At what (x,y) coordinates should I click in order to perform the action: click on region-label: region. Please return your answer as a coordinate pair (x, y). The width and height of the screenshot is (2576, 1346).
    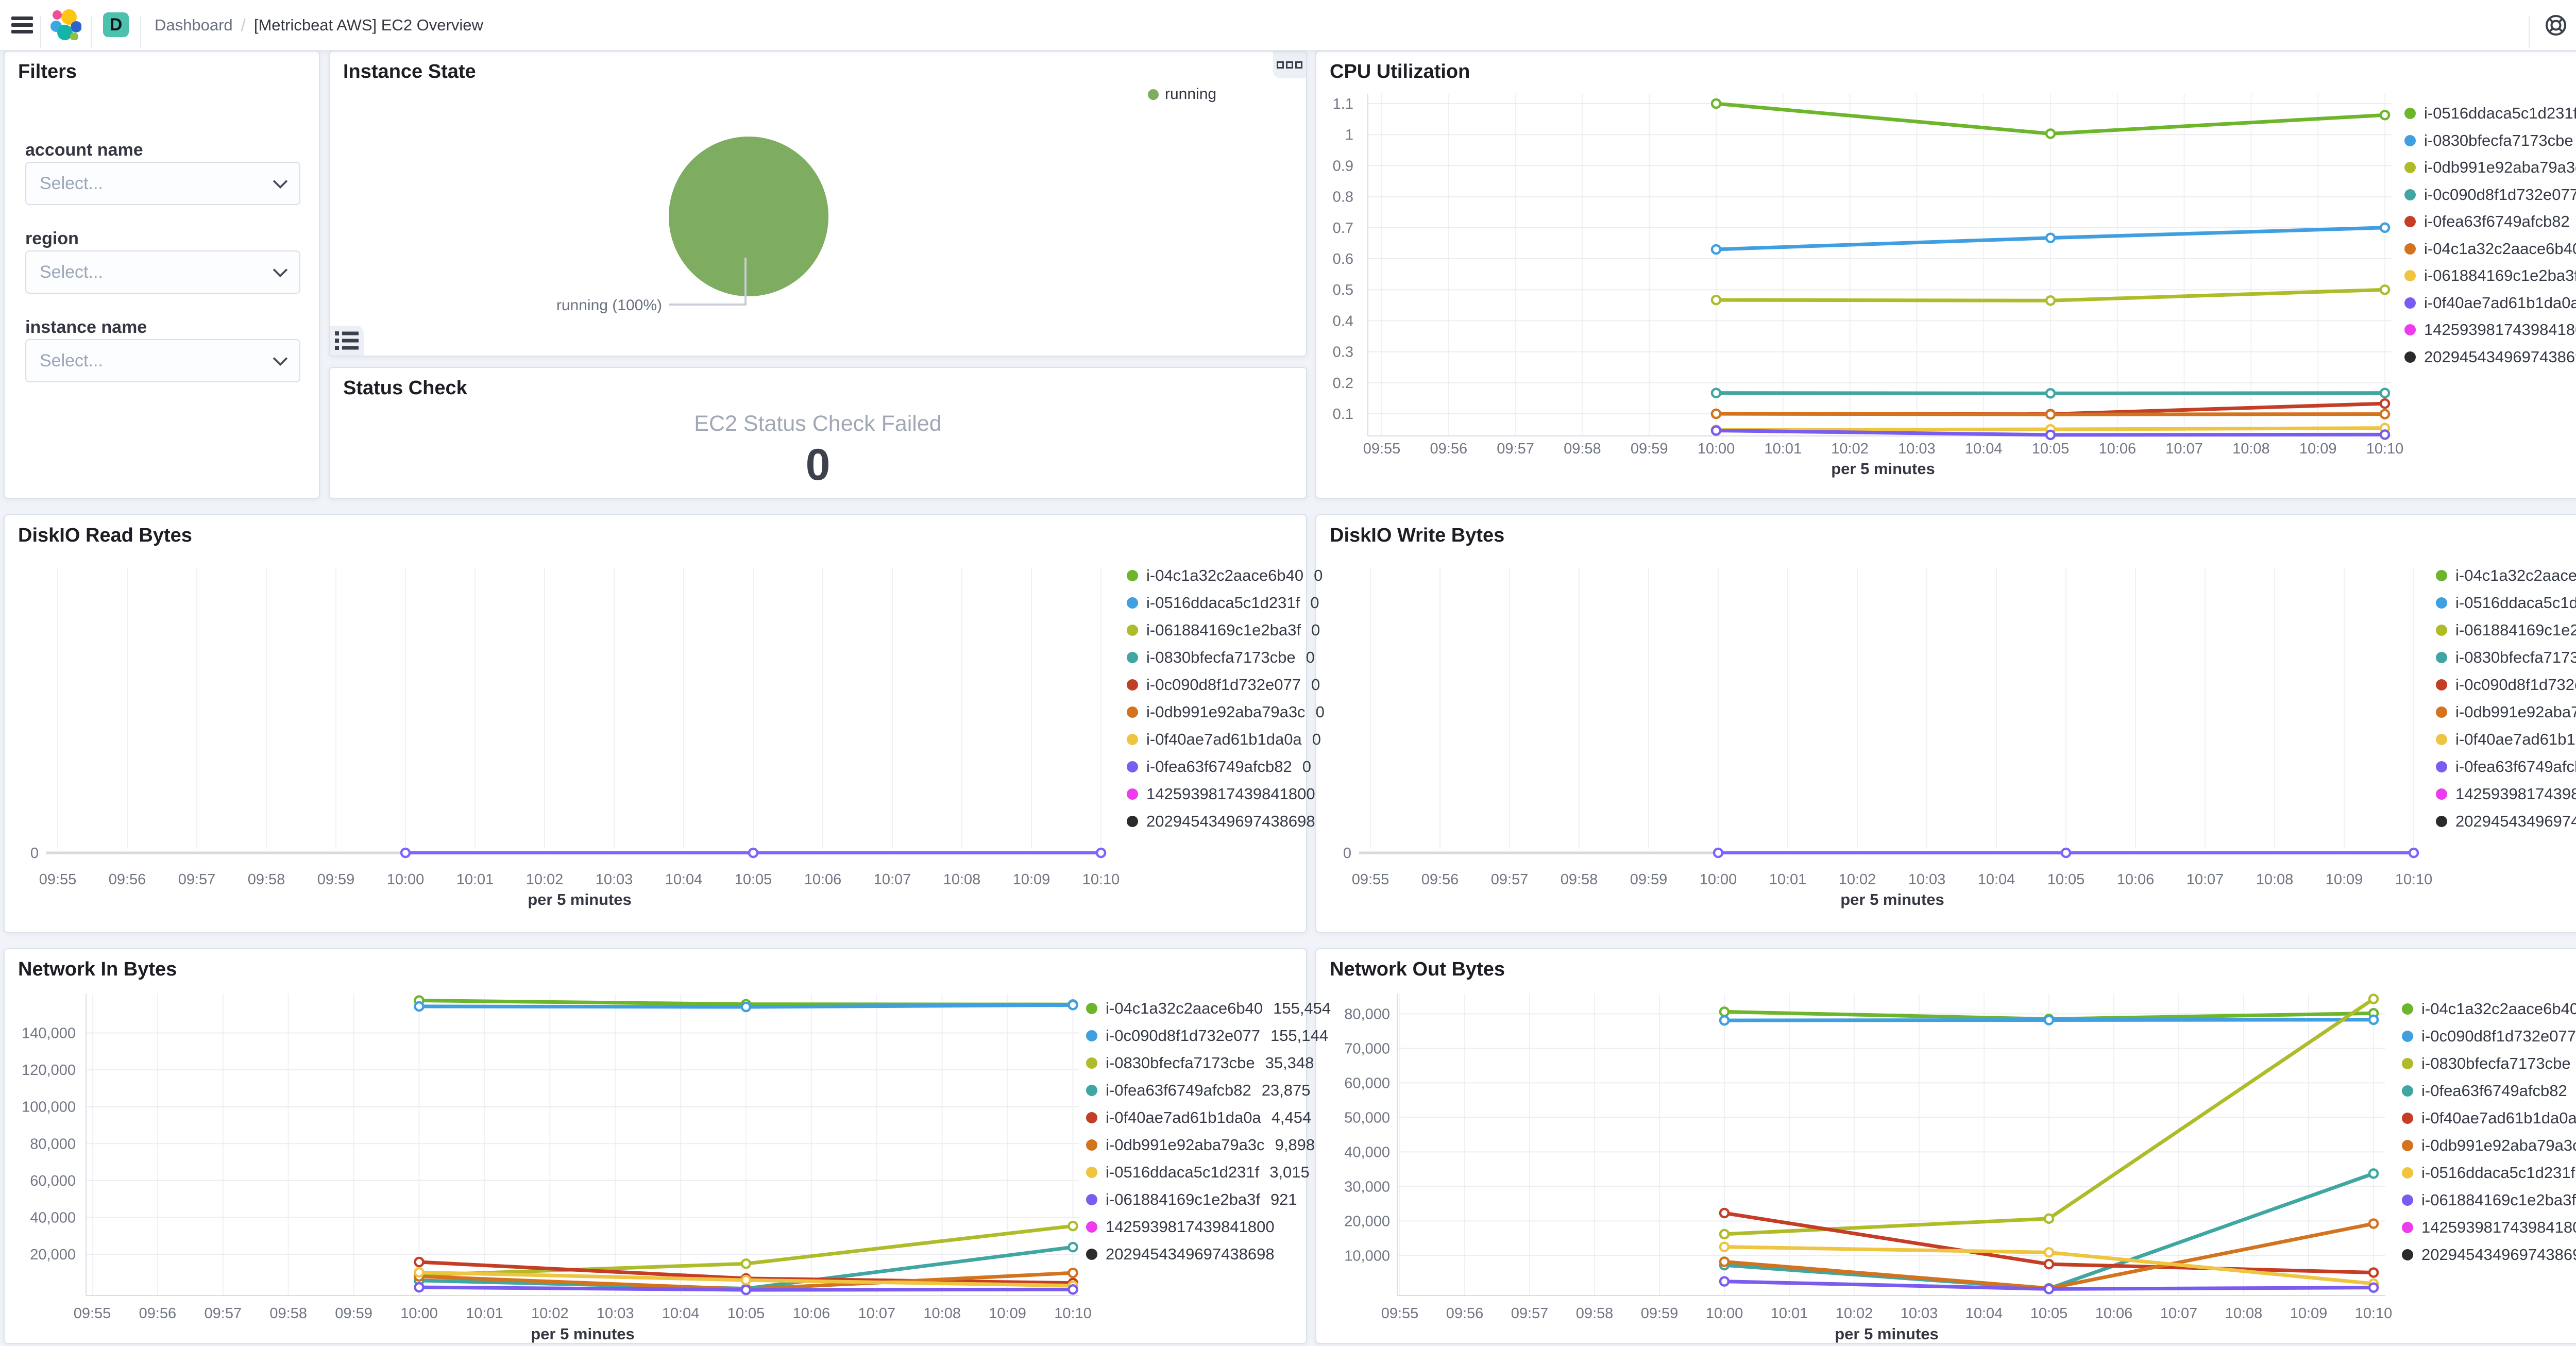
    Looking at the image, I should click on (52, 238).